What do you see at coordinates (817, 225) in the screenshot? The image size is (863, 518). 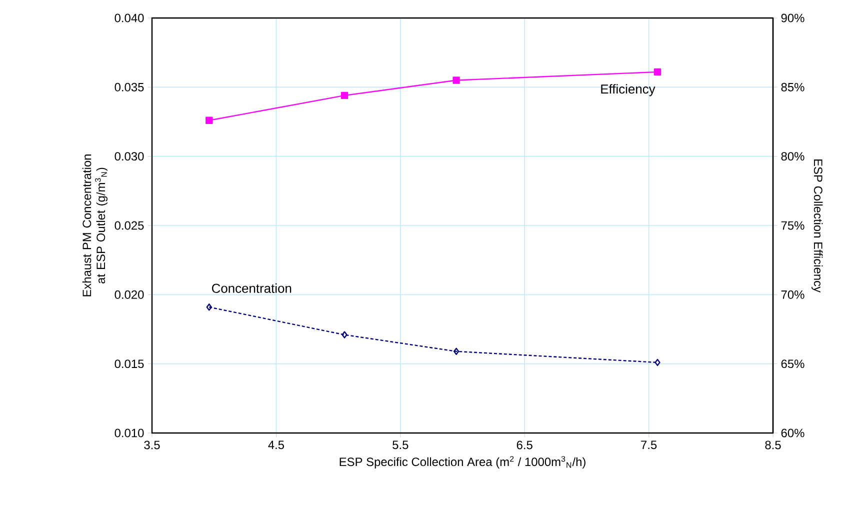 I see `y2-axis-title: ESP Collection Efficiency` at bounding box center [817, 225].